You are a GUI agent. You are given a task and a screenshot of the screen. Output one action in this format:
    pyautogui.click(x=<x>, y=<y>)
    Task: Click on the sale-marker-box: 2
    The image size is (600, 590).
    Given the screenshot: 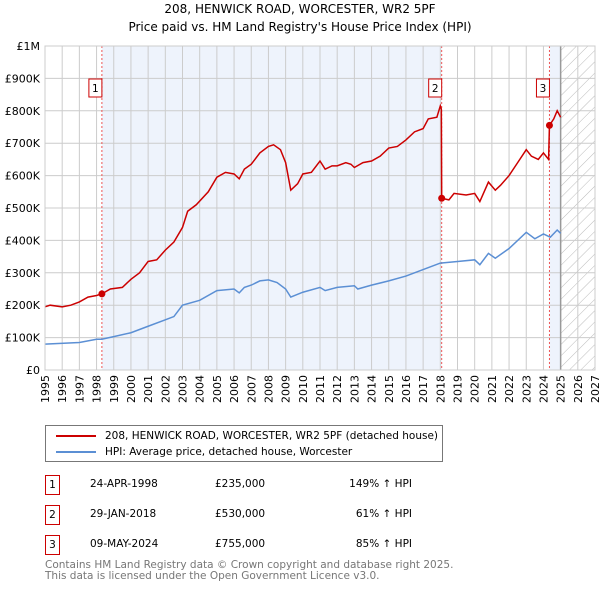 What is the action you would take?
    pyautogui.click(x=52, y=515)
    